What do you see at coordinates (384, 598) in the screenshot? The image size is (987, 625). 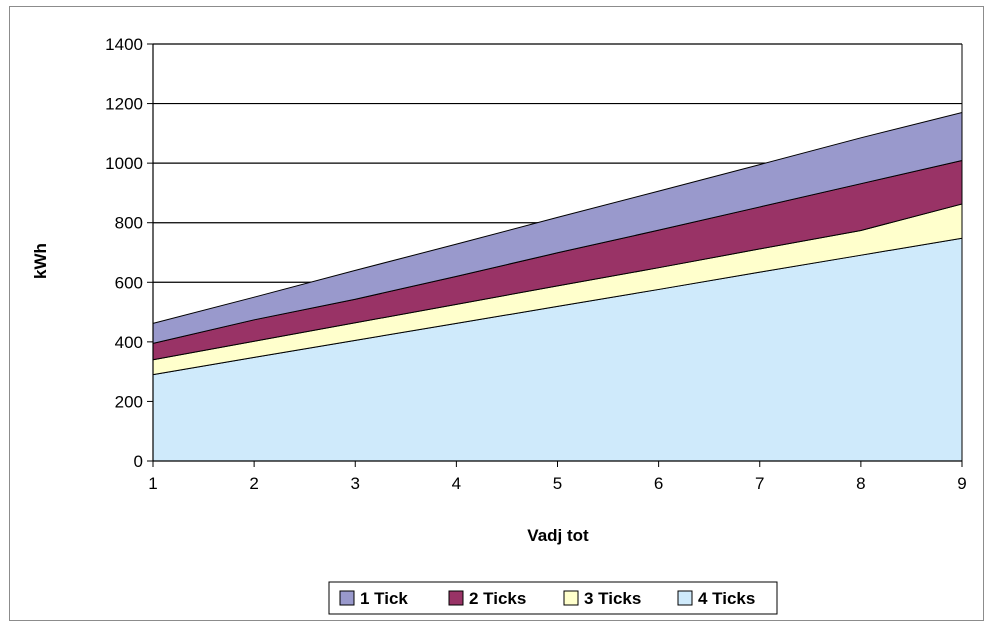 I see `legend-label-1-tick: 1 Tick` at bounding box center [384, 598].